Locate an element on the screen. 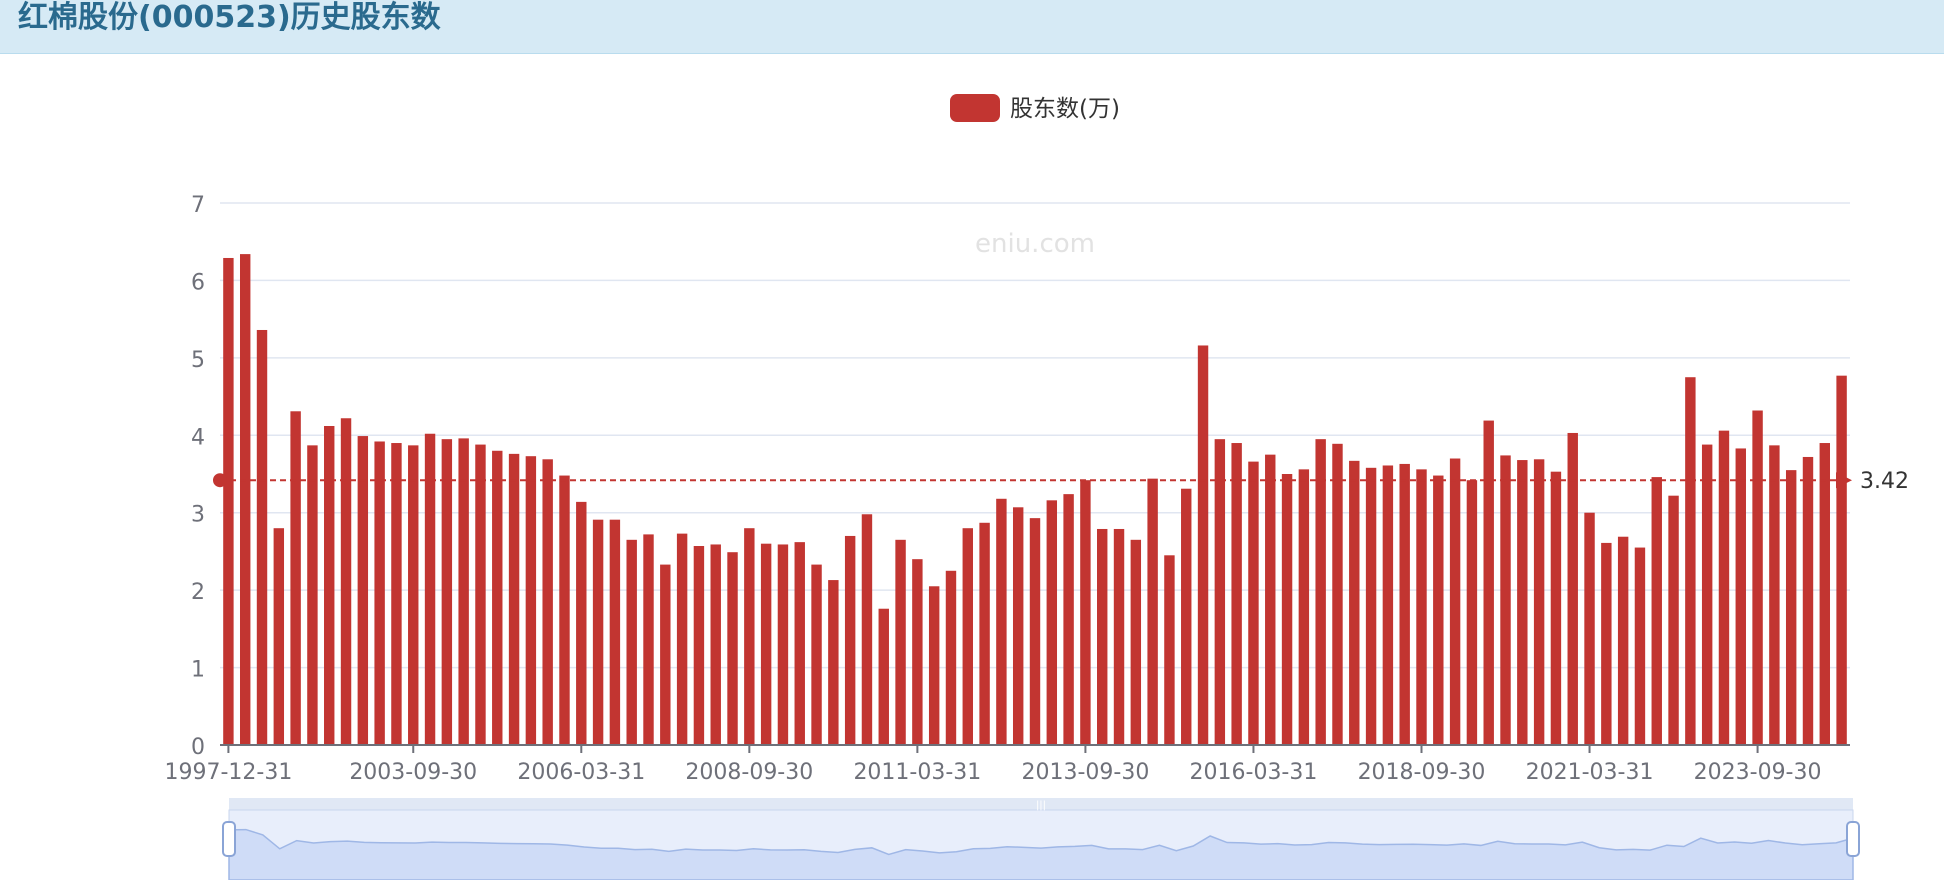 The width and height of the screenshot is (1944, 880). data-zoom: ||| is located at coordinates (1041, 839).